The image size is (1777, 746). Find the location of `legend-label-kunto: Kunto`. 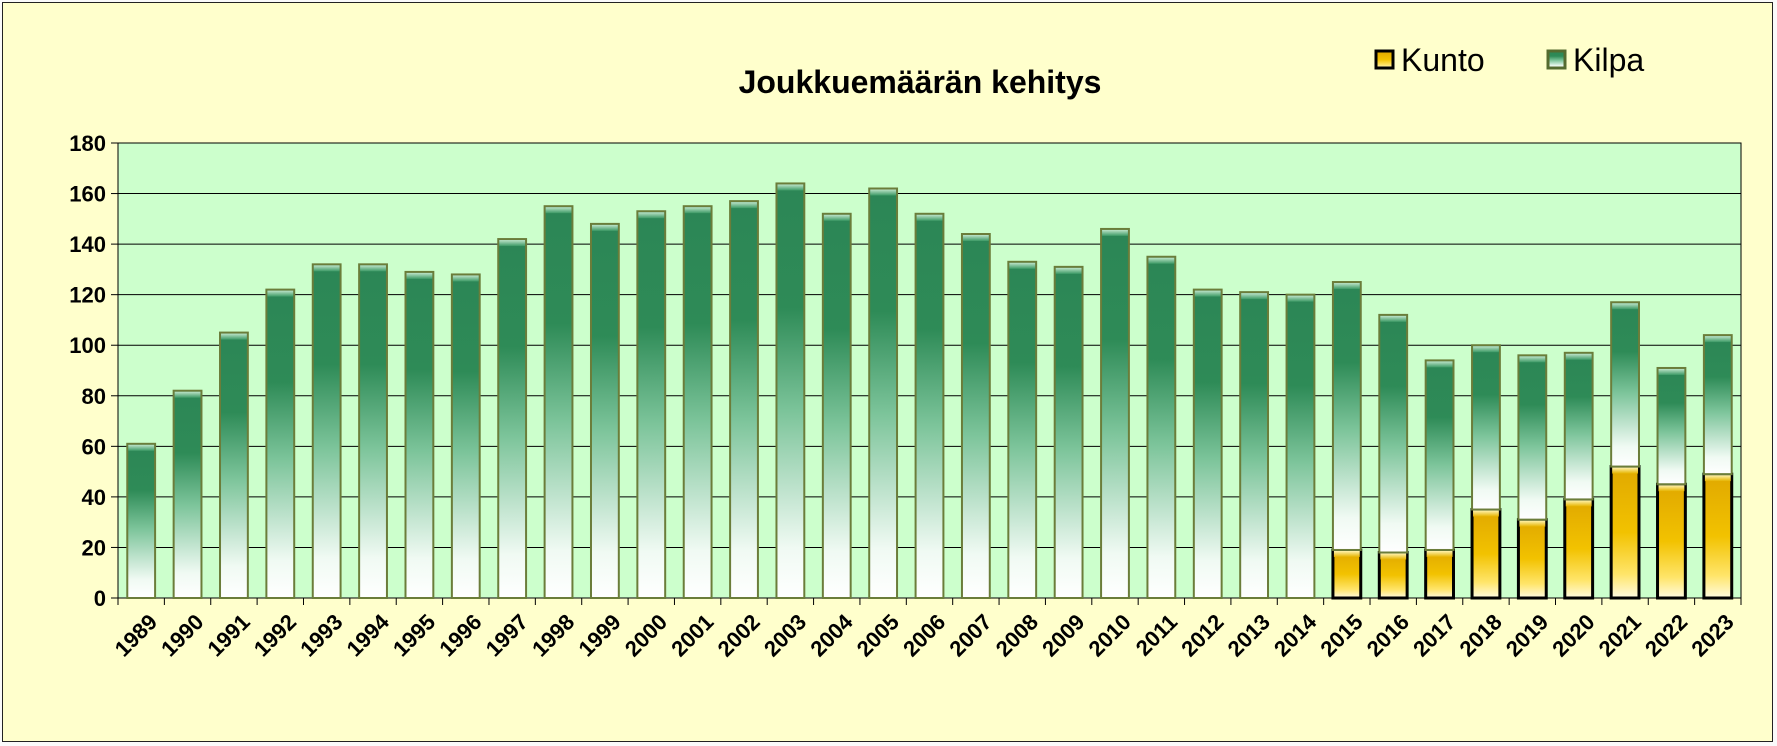

legend-label-kunto: Kunto is located at coordinates (1443, 60).